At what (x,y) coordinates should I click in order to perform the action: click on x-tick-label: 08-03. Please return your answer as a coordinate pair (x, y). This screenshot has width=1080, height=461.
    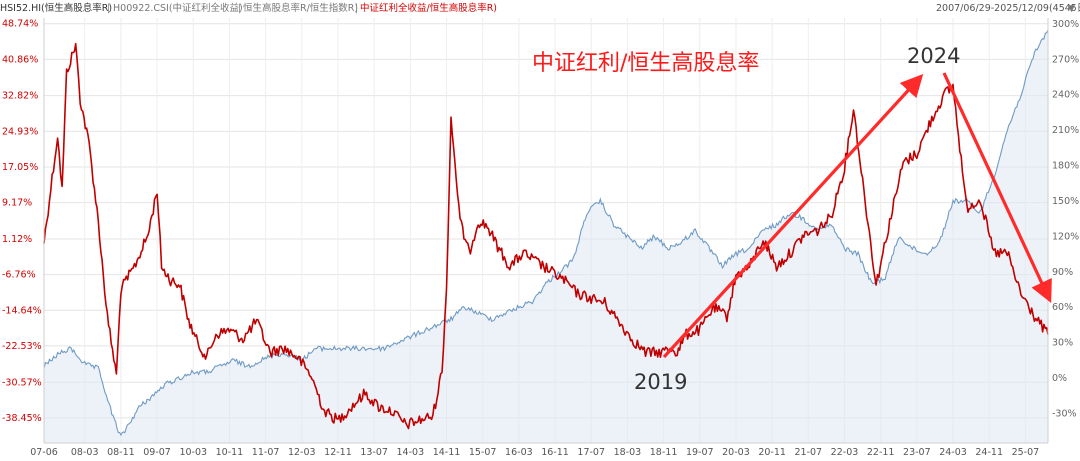
    Looking at the image, I should click on (85, 452).